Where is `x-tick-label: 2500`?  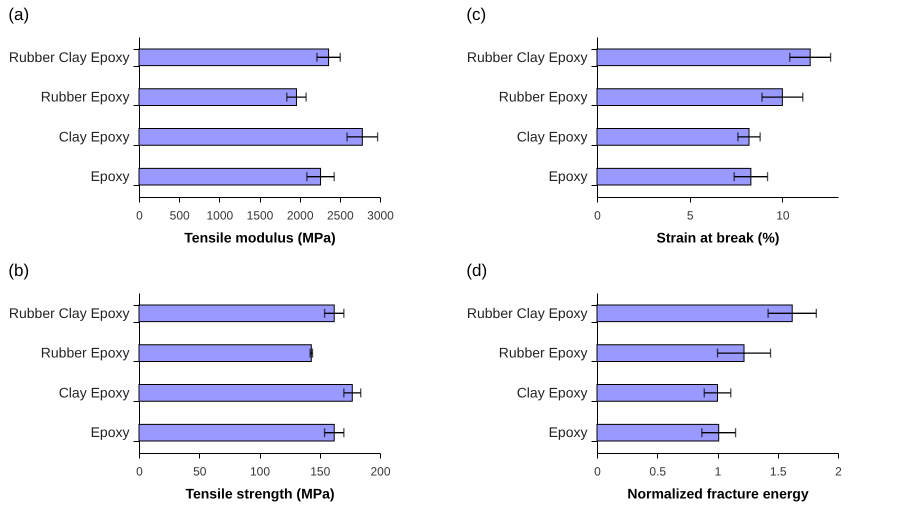
x-tick-label: 2500 is located at coordinates (340, 215).